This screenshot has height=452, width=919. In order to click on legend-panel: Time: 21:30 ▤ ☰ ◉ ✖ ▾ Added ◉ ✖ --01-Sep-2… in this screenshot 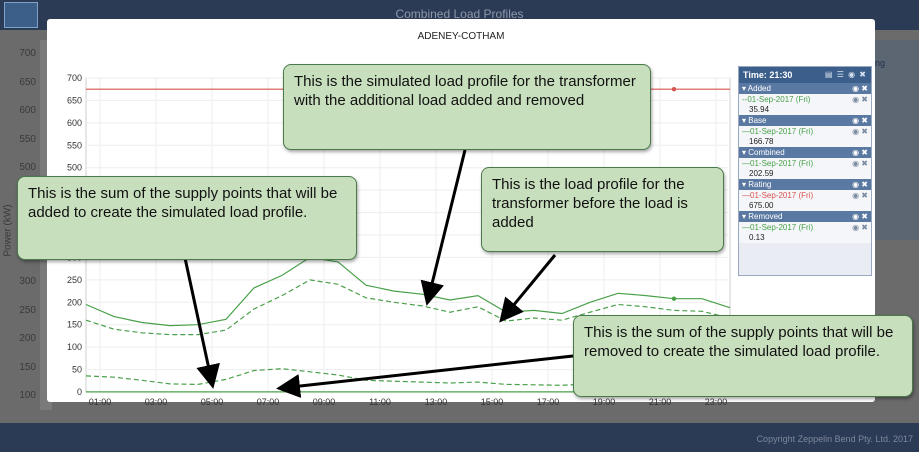, I will do `click(805, 171)`.